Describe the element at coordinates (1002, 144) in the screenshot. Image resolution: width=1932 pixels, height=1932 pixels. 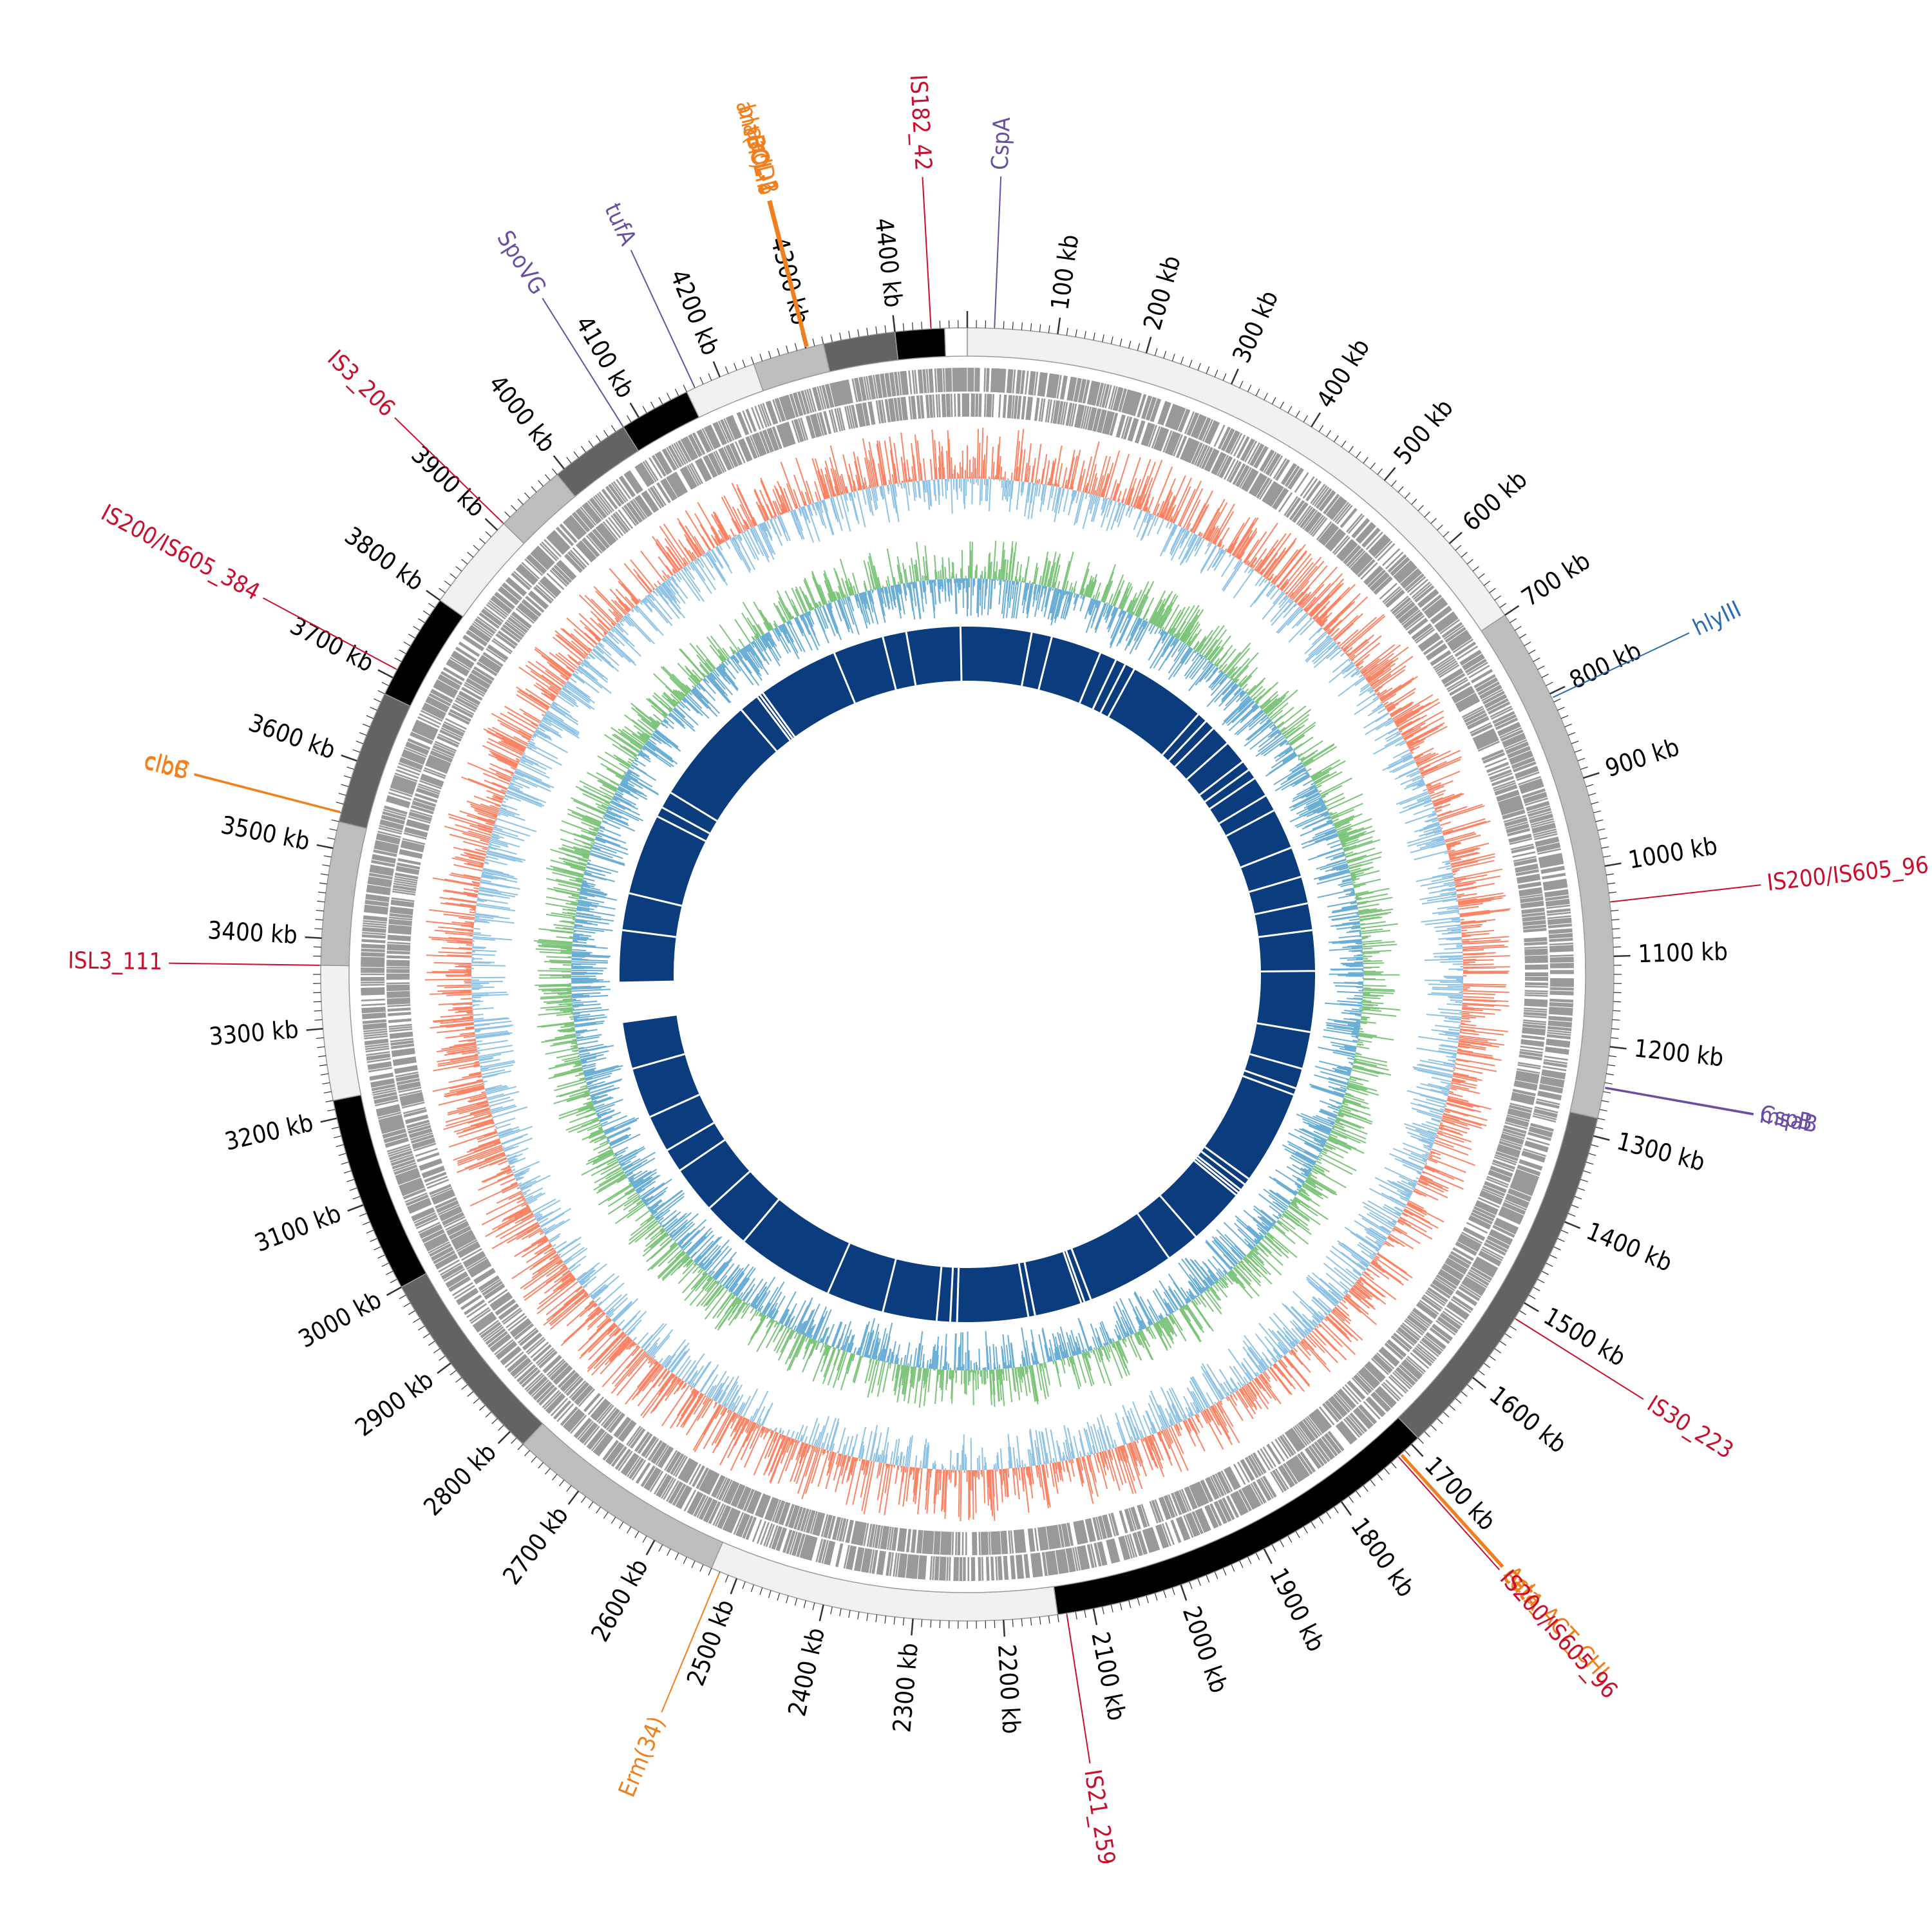
I see `annotation-label: CspA` at that location.